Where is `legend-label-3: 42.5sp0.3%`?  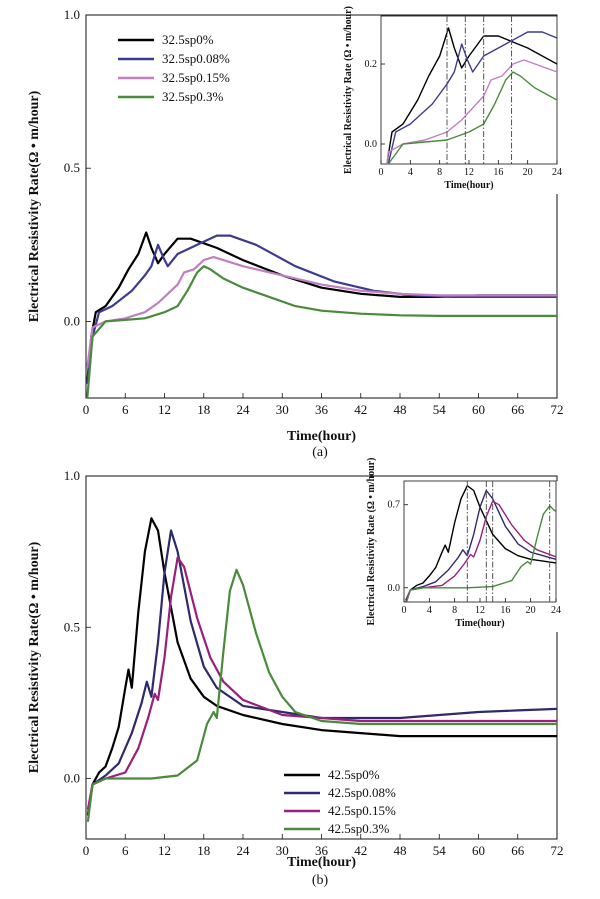 legend-label-3: 42.5sp0.3% is located at coordinates (359, 828).